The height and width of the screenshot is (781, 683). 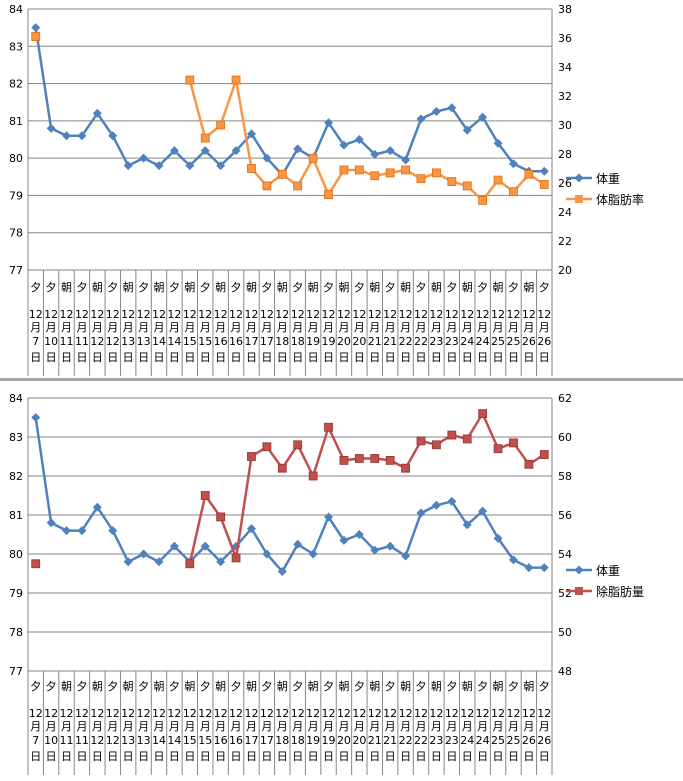 I want to click on y-right-tick-label: 20, so click(x=565, y=270).